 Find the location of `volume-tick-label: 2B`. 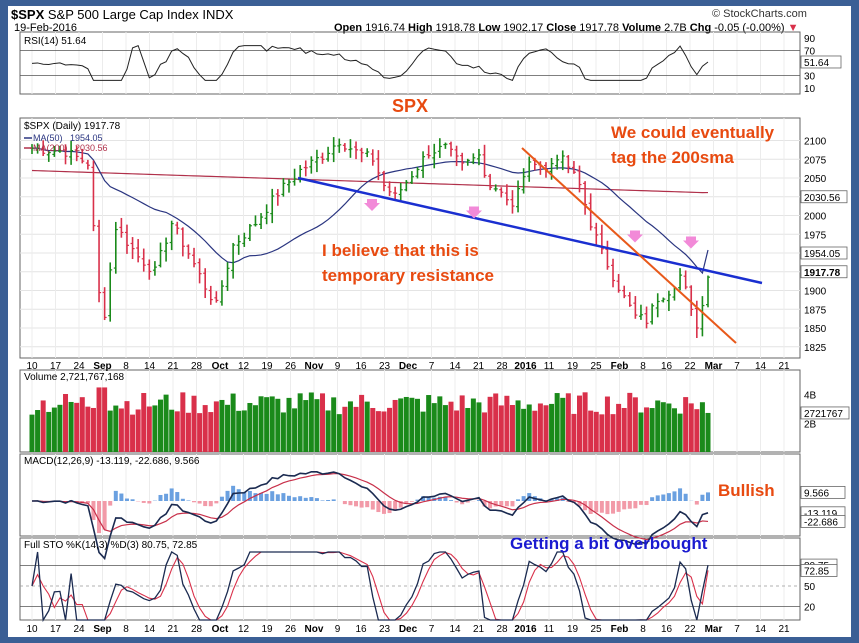

volume-tick-label: 2B is located at coordinates (810, 424).